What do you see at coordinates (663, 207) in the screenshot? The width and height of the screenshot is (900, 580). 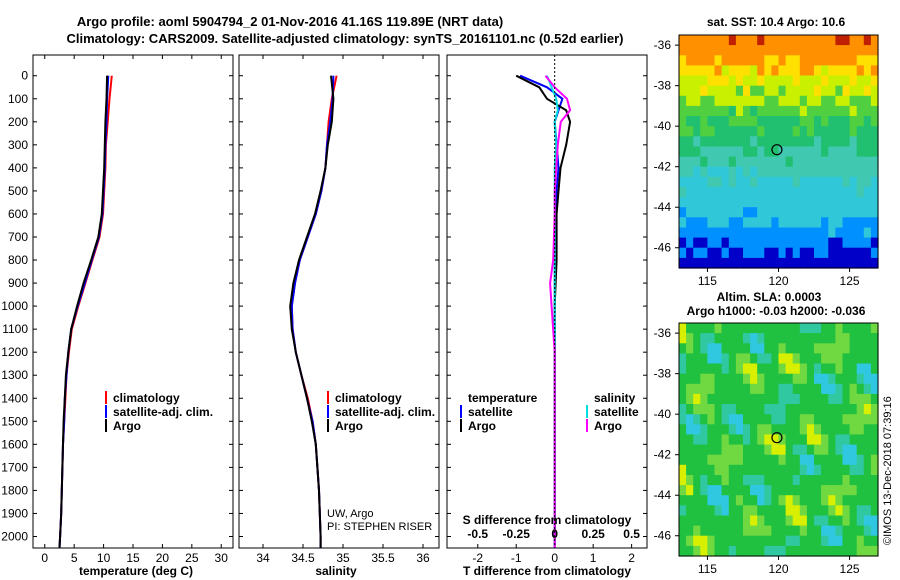 I see `map-y-tick-label: -44` at bounding box center [663, 207].